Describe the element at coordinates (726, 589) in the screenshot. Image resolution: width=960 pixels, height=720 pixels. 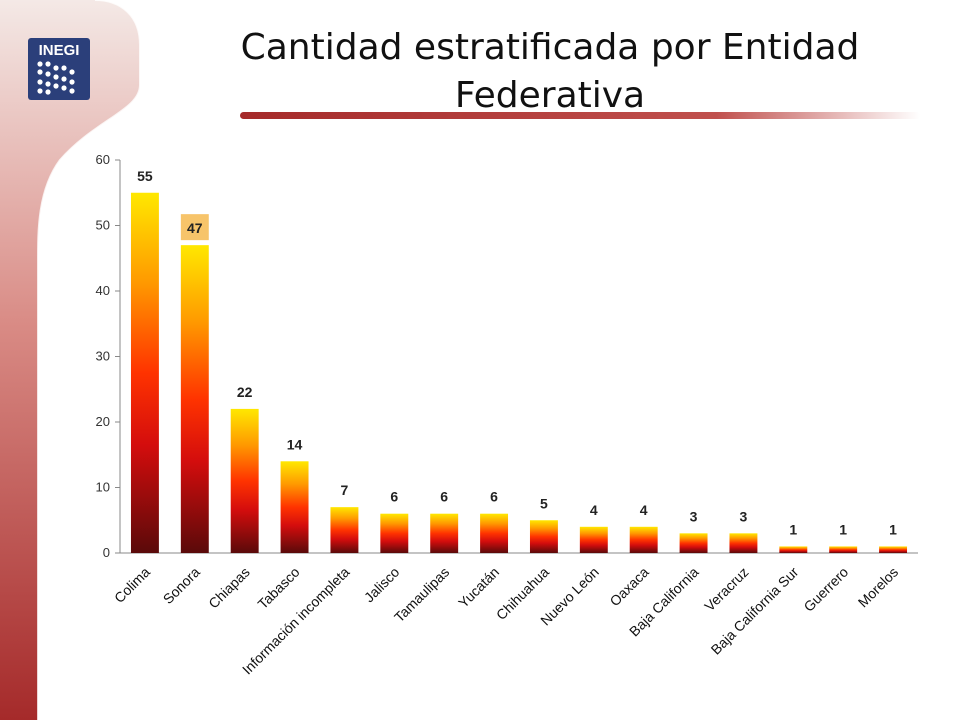
I see `category-label: Veracruz` at that location.